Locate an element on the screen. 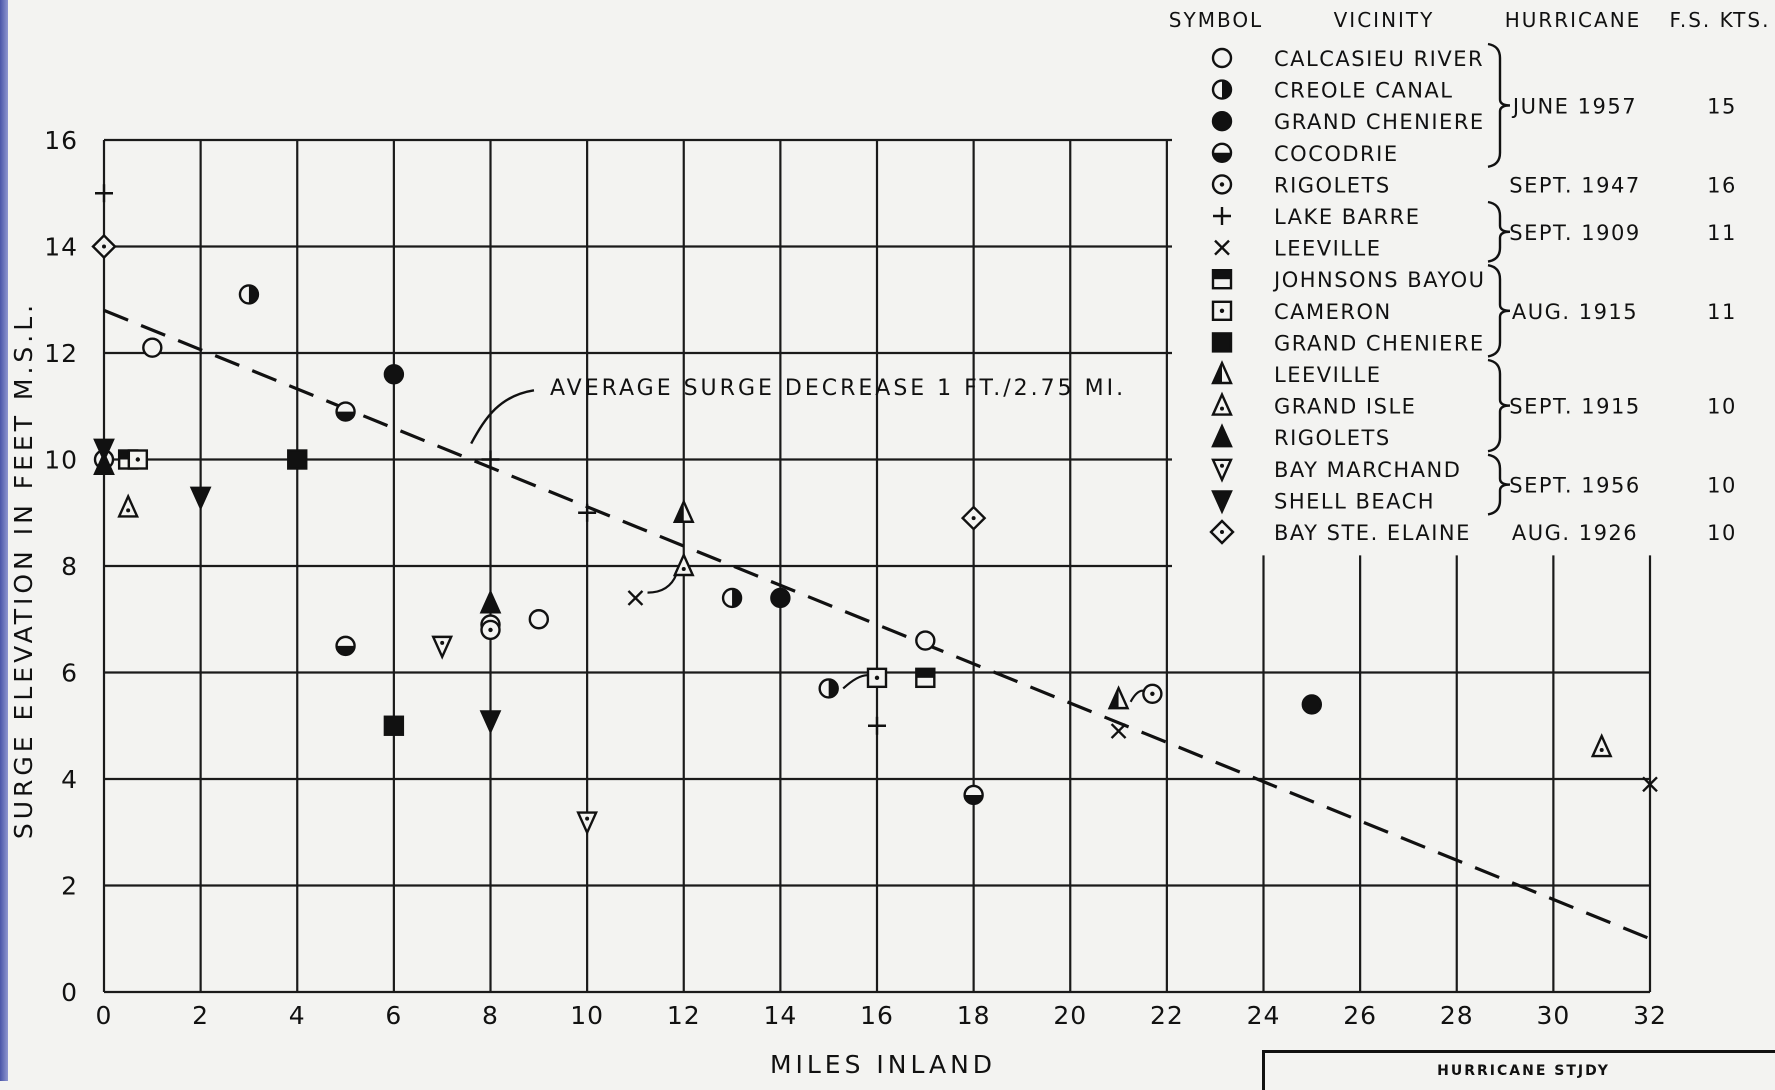  y-tick-label: 6 is located at coordinates (69, 673).